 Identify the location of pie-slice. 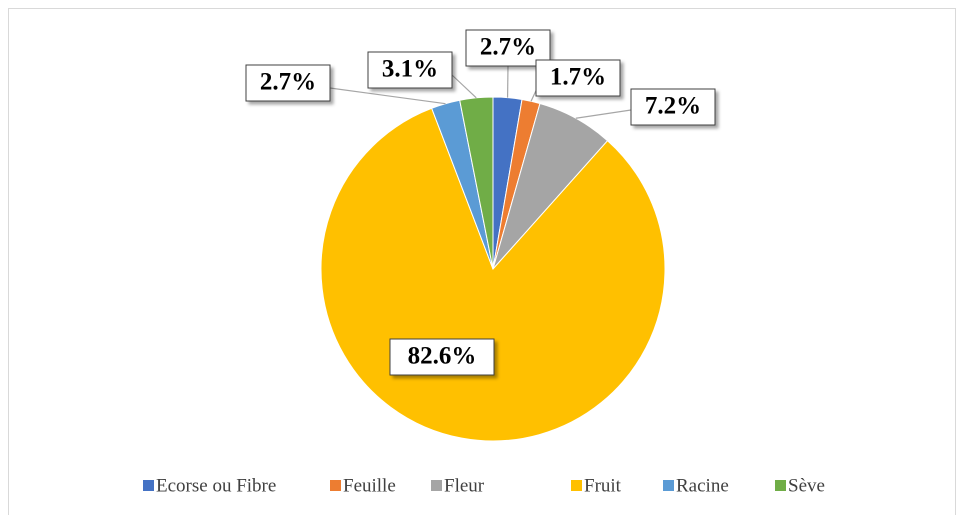
(476, 183).